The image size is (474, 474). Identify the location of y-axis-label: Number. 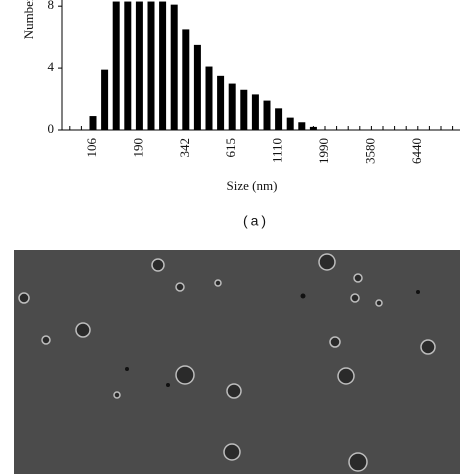
(28, 19).